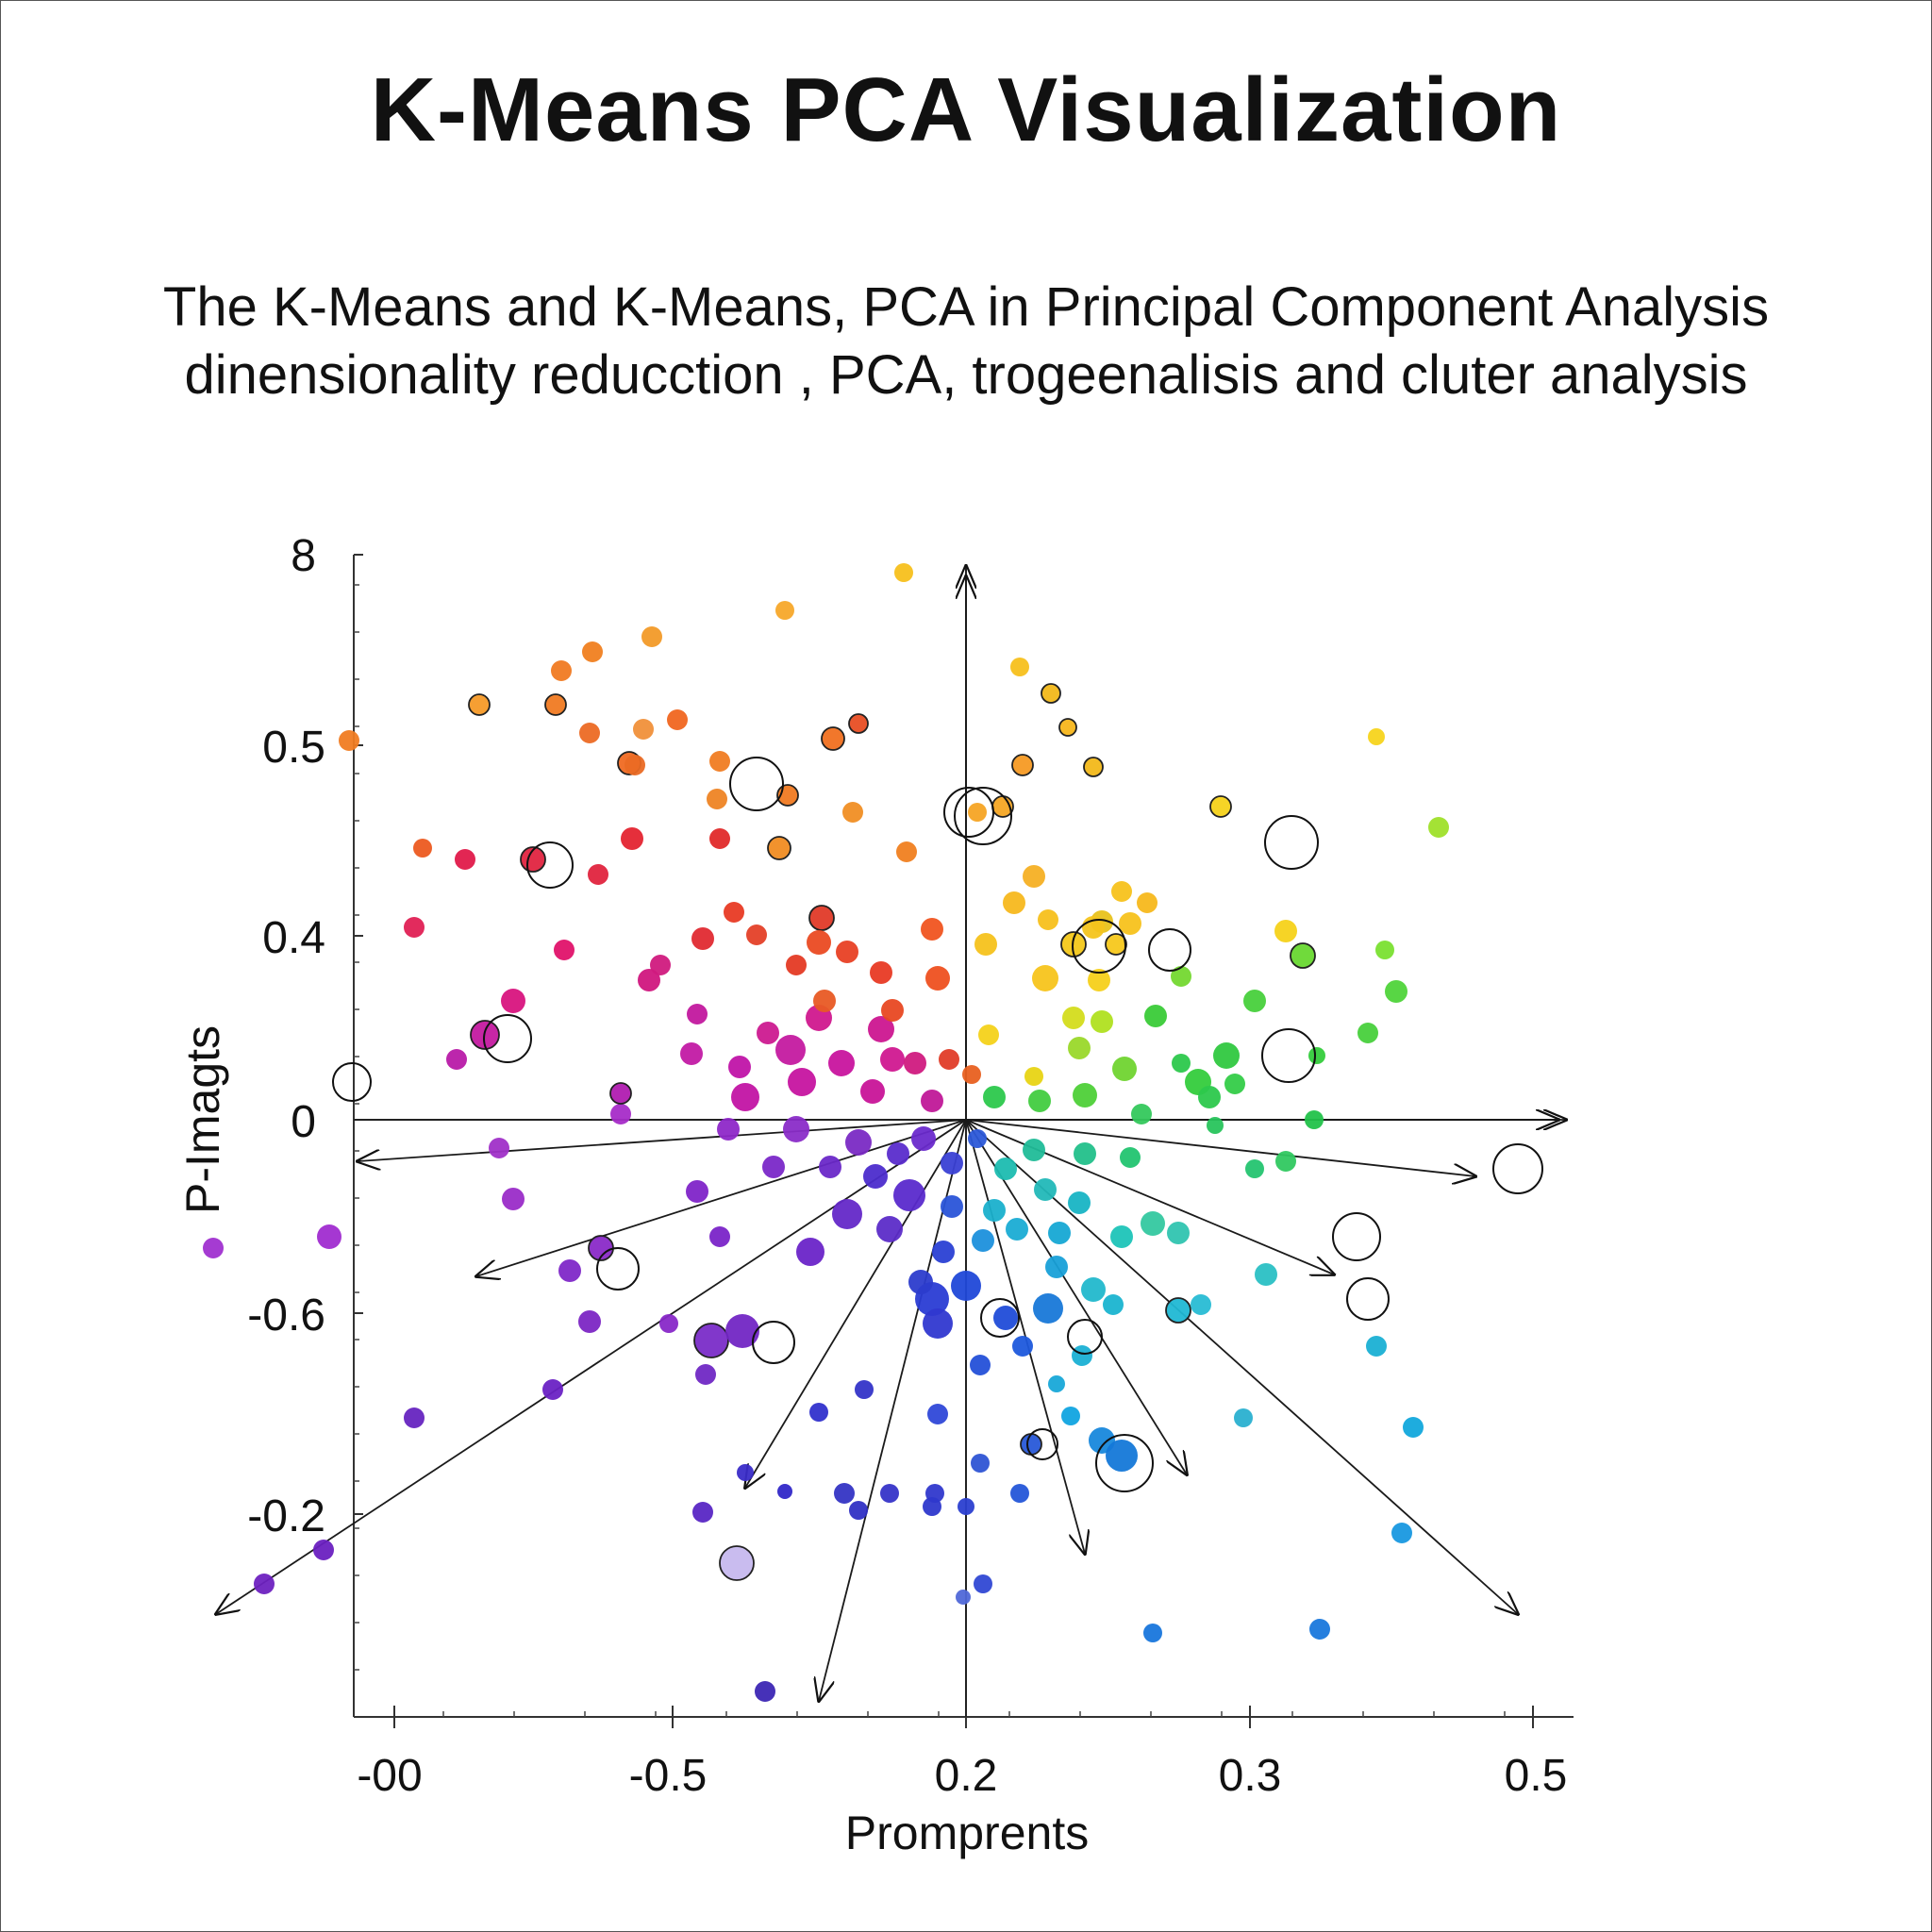  What do you see at coordinates (390, 1776) in the screenshot?
I see `x-tick-label: -00` at bounding box center [390, 1776].